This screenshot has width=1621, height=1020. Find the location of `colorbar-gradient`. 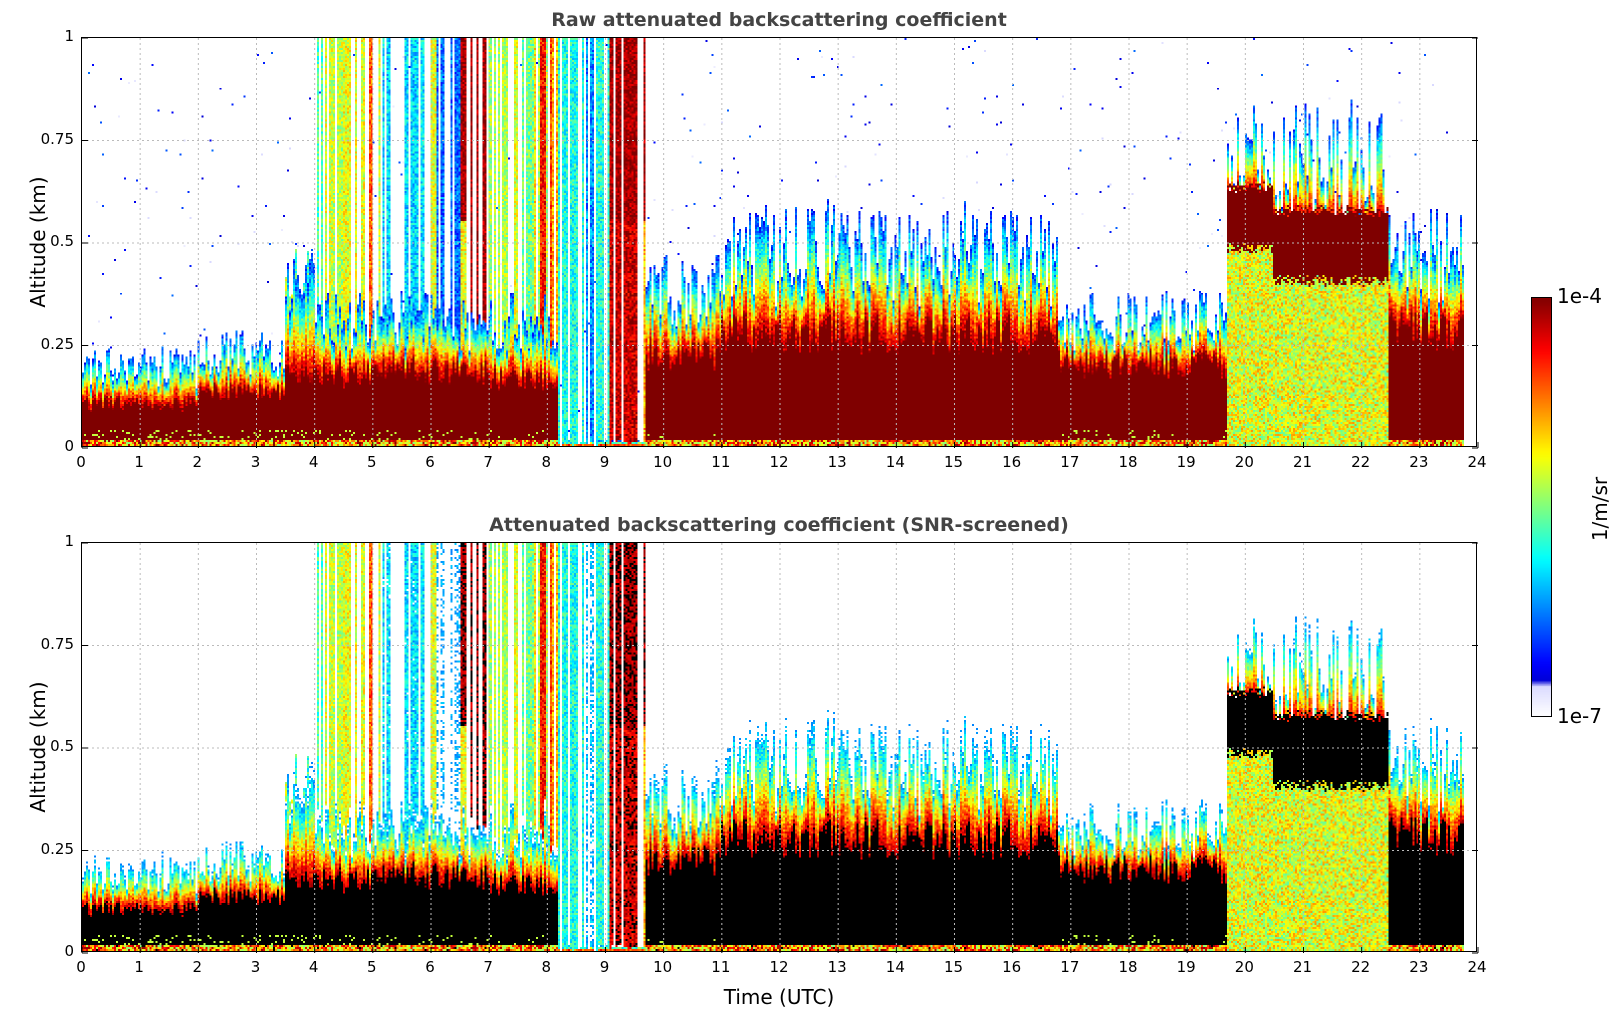

colorbar-gradient is located at coordinates (1541, 507).